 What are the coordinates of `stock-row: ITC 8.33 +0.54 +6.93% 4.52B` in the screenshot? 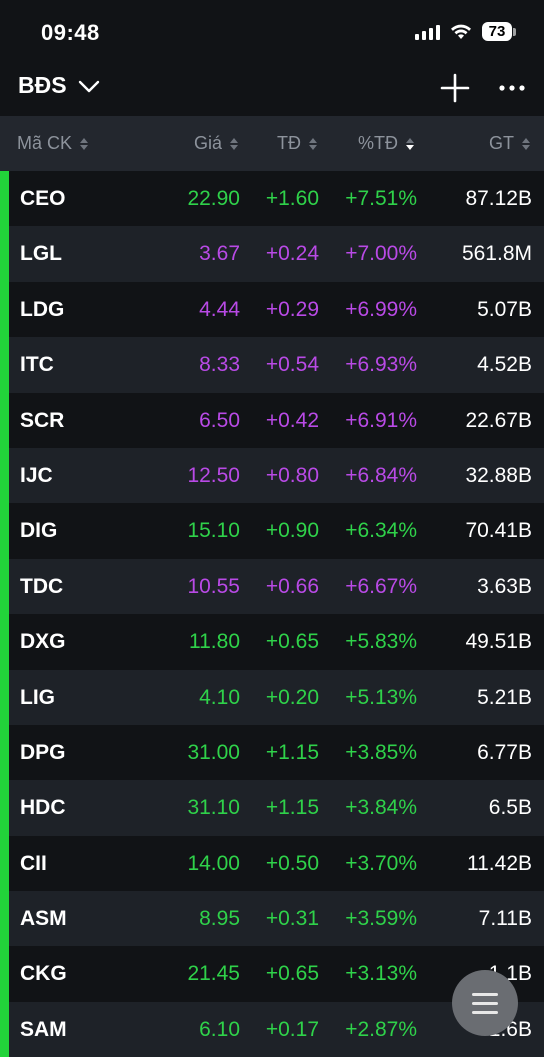 It's located at (272, 365).